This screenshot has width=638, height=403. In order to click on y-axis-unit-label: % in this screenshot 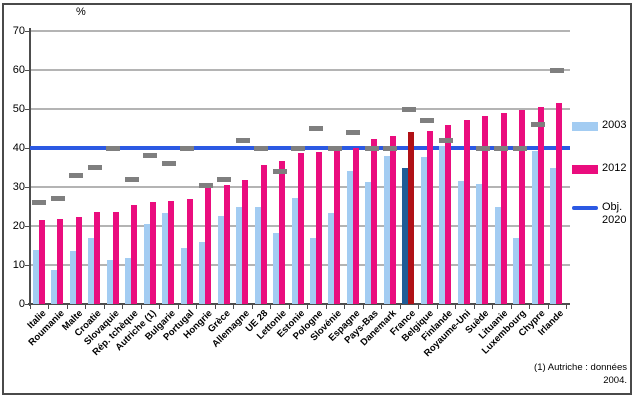, I will do `click(81, 12)`.